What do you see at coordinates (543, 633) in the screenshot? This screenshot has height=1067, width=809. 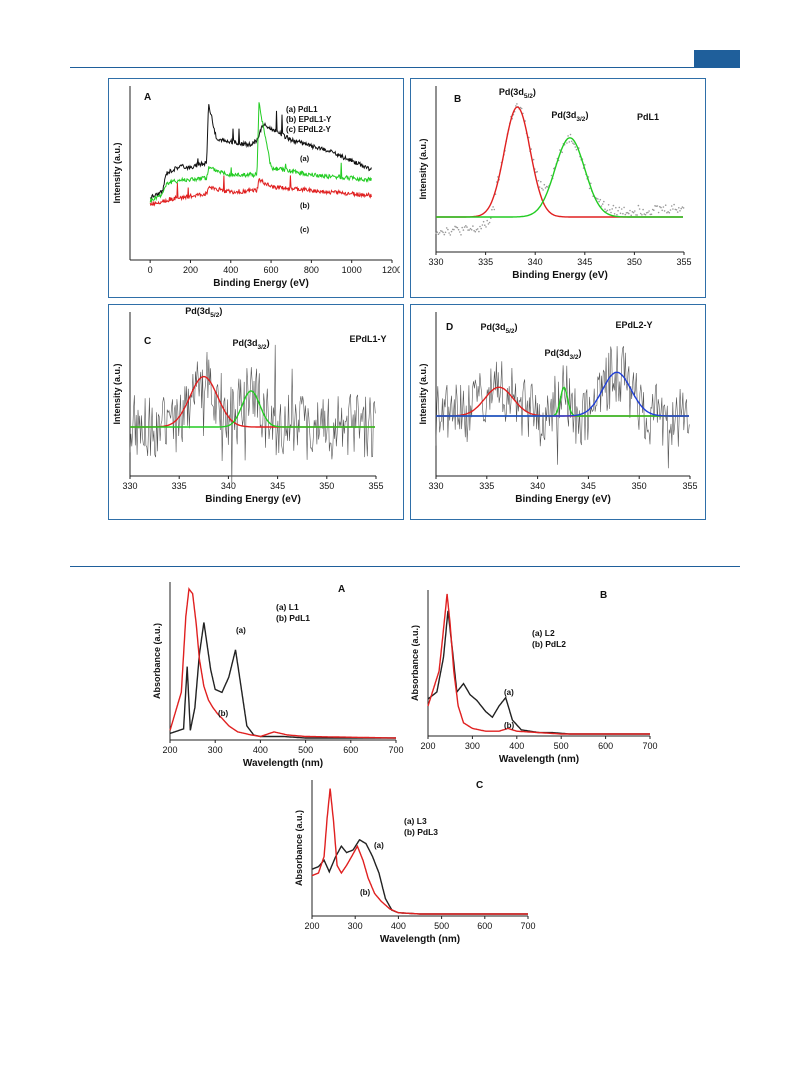 I see `legend-entry: (a) L2` at bounding box center [543, 633].